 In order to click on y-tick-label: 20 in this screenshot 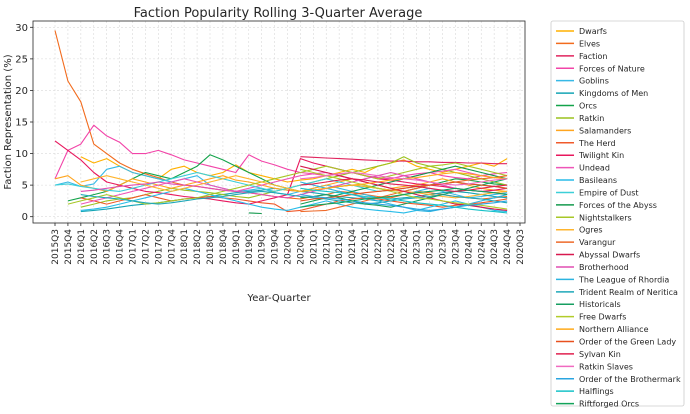, I will do `click(21, 91)`.